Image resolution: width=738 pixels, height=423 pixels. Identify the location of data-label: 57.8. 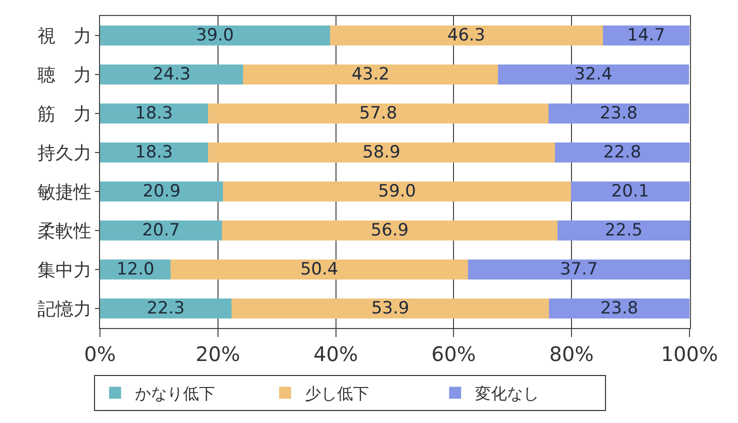
(378, 114).